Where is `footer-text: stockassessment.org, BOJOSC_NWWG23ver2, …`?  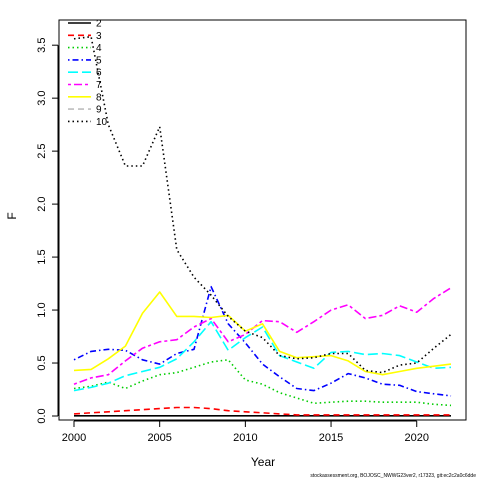 footer-text: stockassessment.org, BOJOSC_NWWG23ver2, … is located at coordinates (393, 476).